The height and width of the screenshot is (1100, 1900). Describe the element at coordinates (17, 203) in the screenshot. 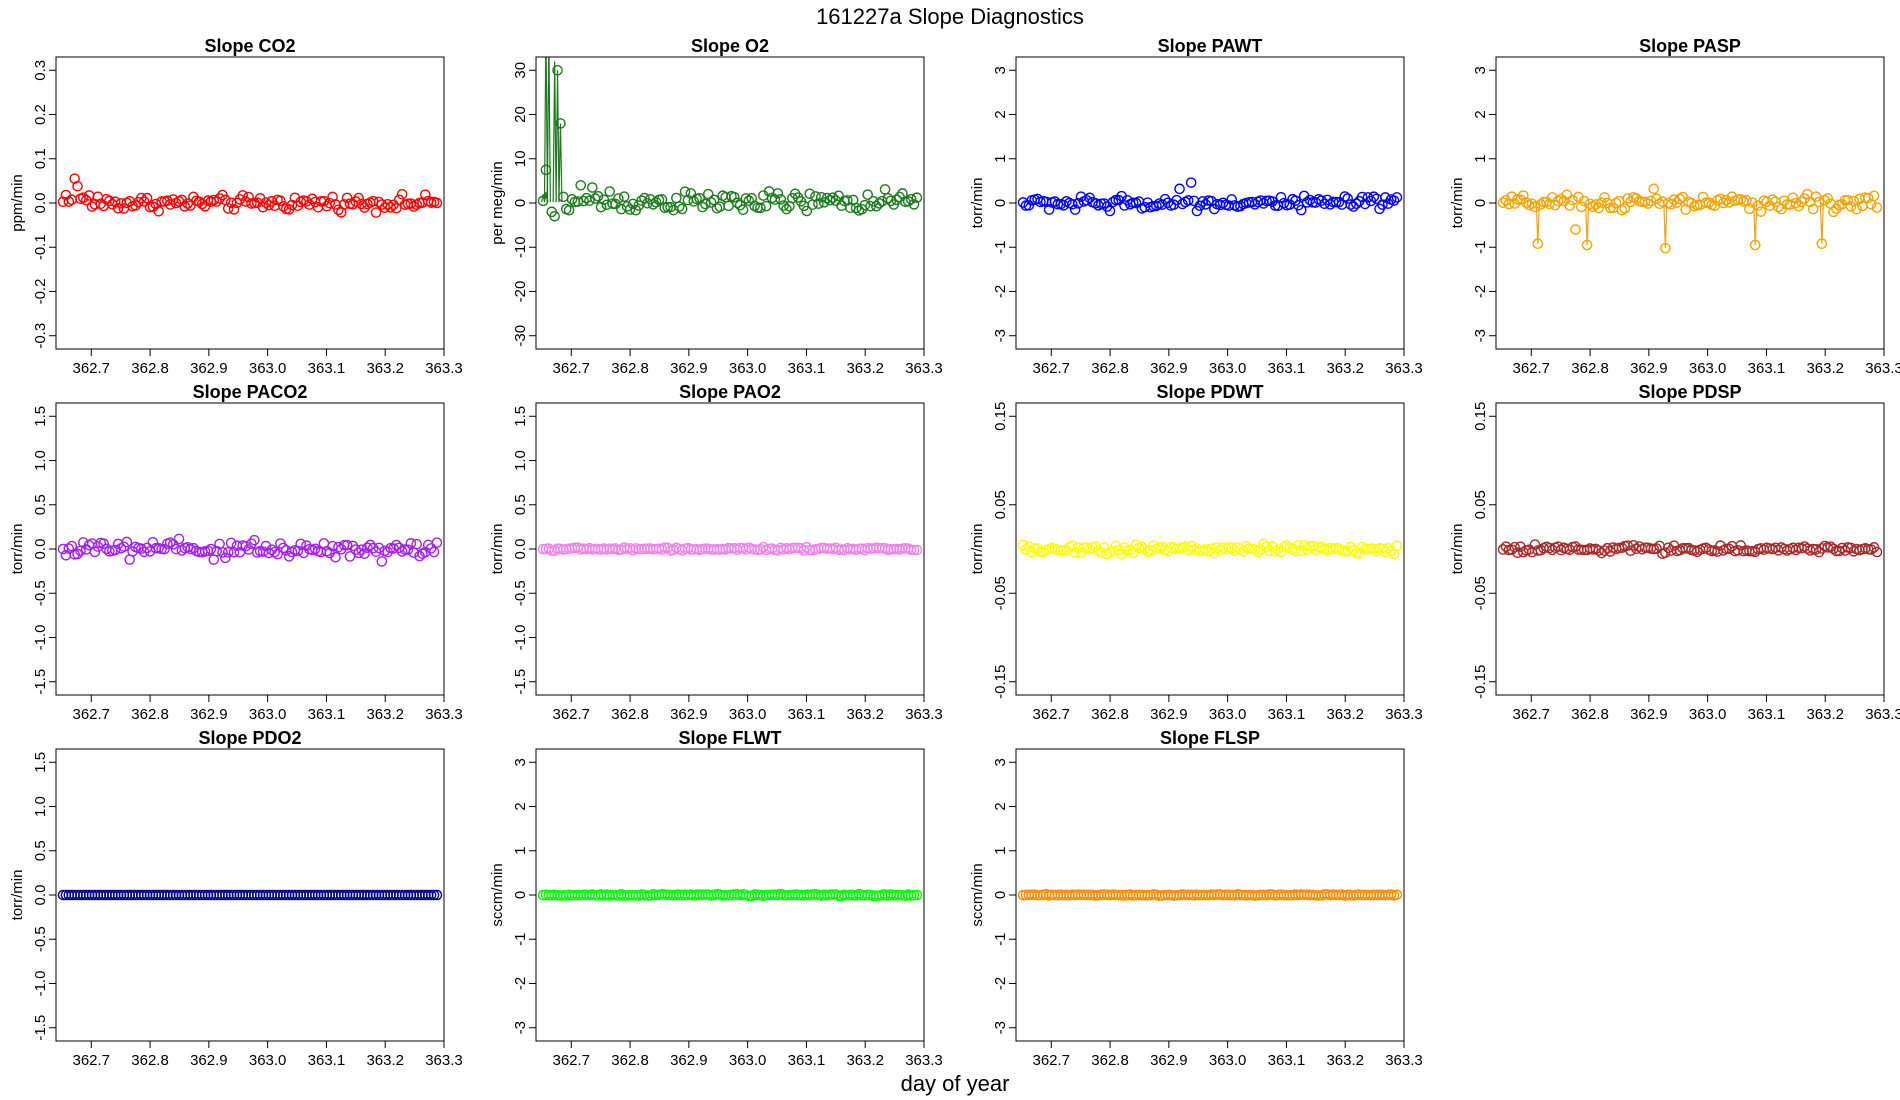

I see `y-axis-label: ppm/min` at that location.